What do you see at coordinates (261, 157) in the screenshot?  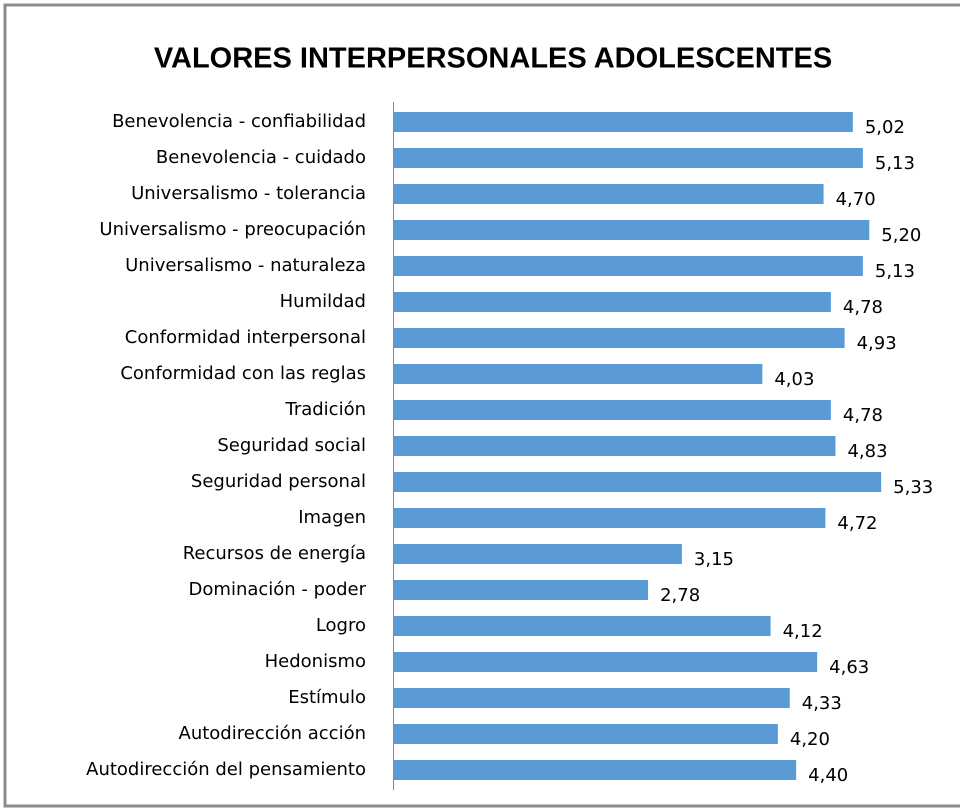 I see `category-label: Benevolencia - cuidado` at bounding box center [261, 157].